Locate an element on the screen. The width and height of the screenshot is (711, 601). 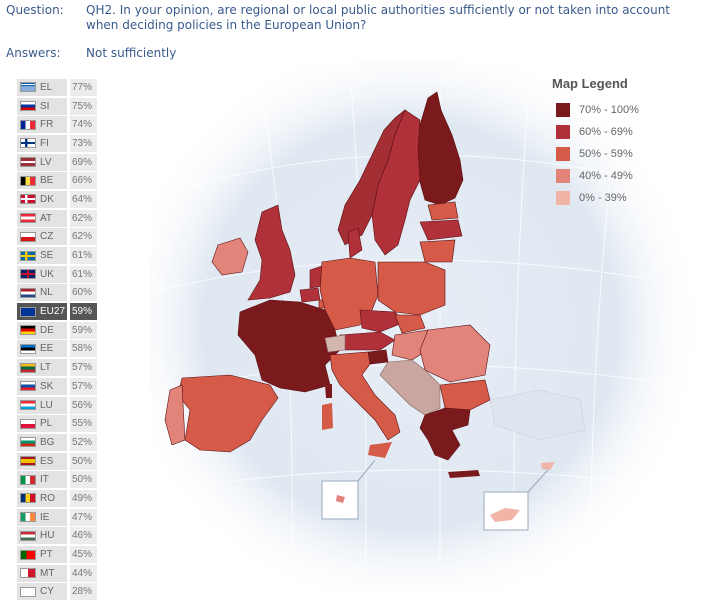
country-code: RO is located at coordinates (47, 498).